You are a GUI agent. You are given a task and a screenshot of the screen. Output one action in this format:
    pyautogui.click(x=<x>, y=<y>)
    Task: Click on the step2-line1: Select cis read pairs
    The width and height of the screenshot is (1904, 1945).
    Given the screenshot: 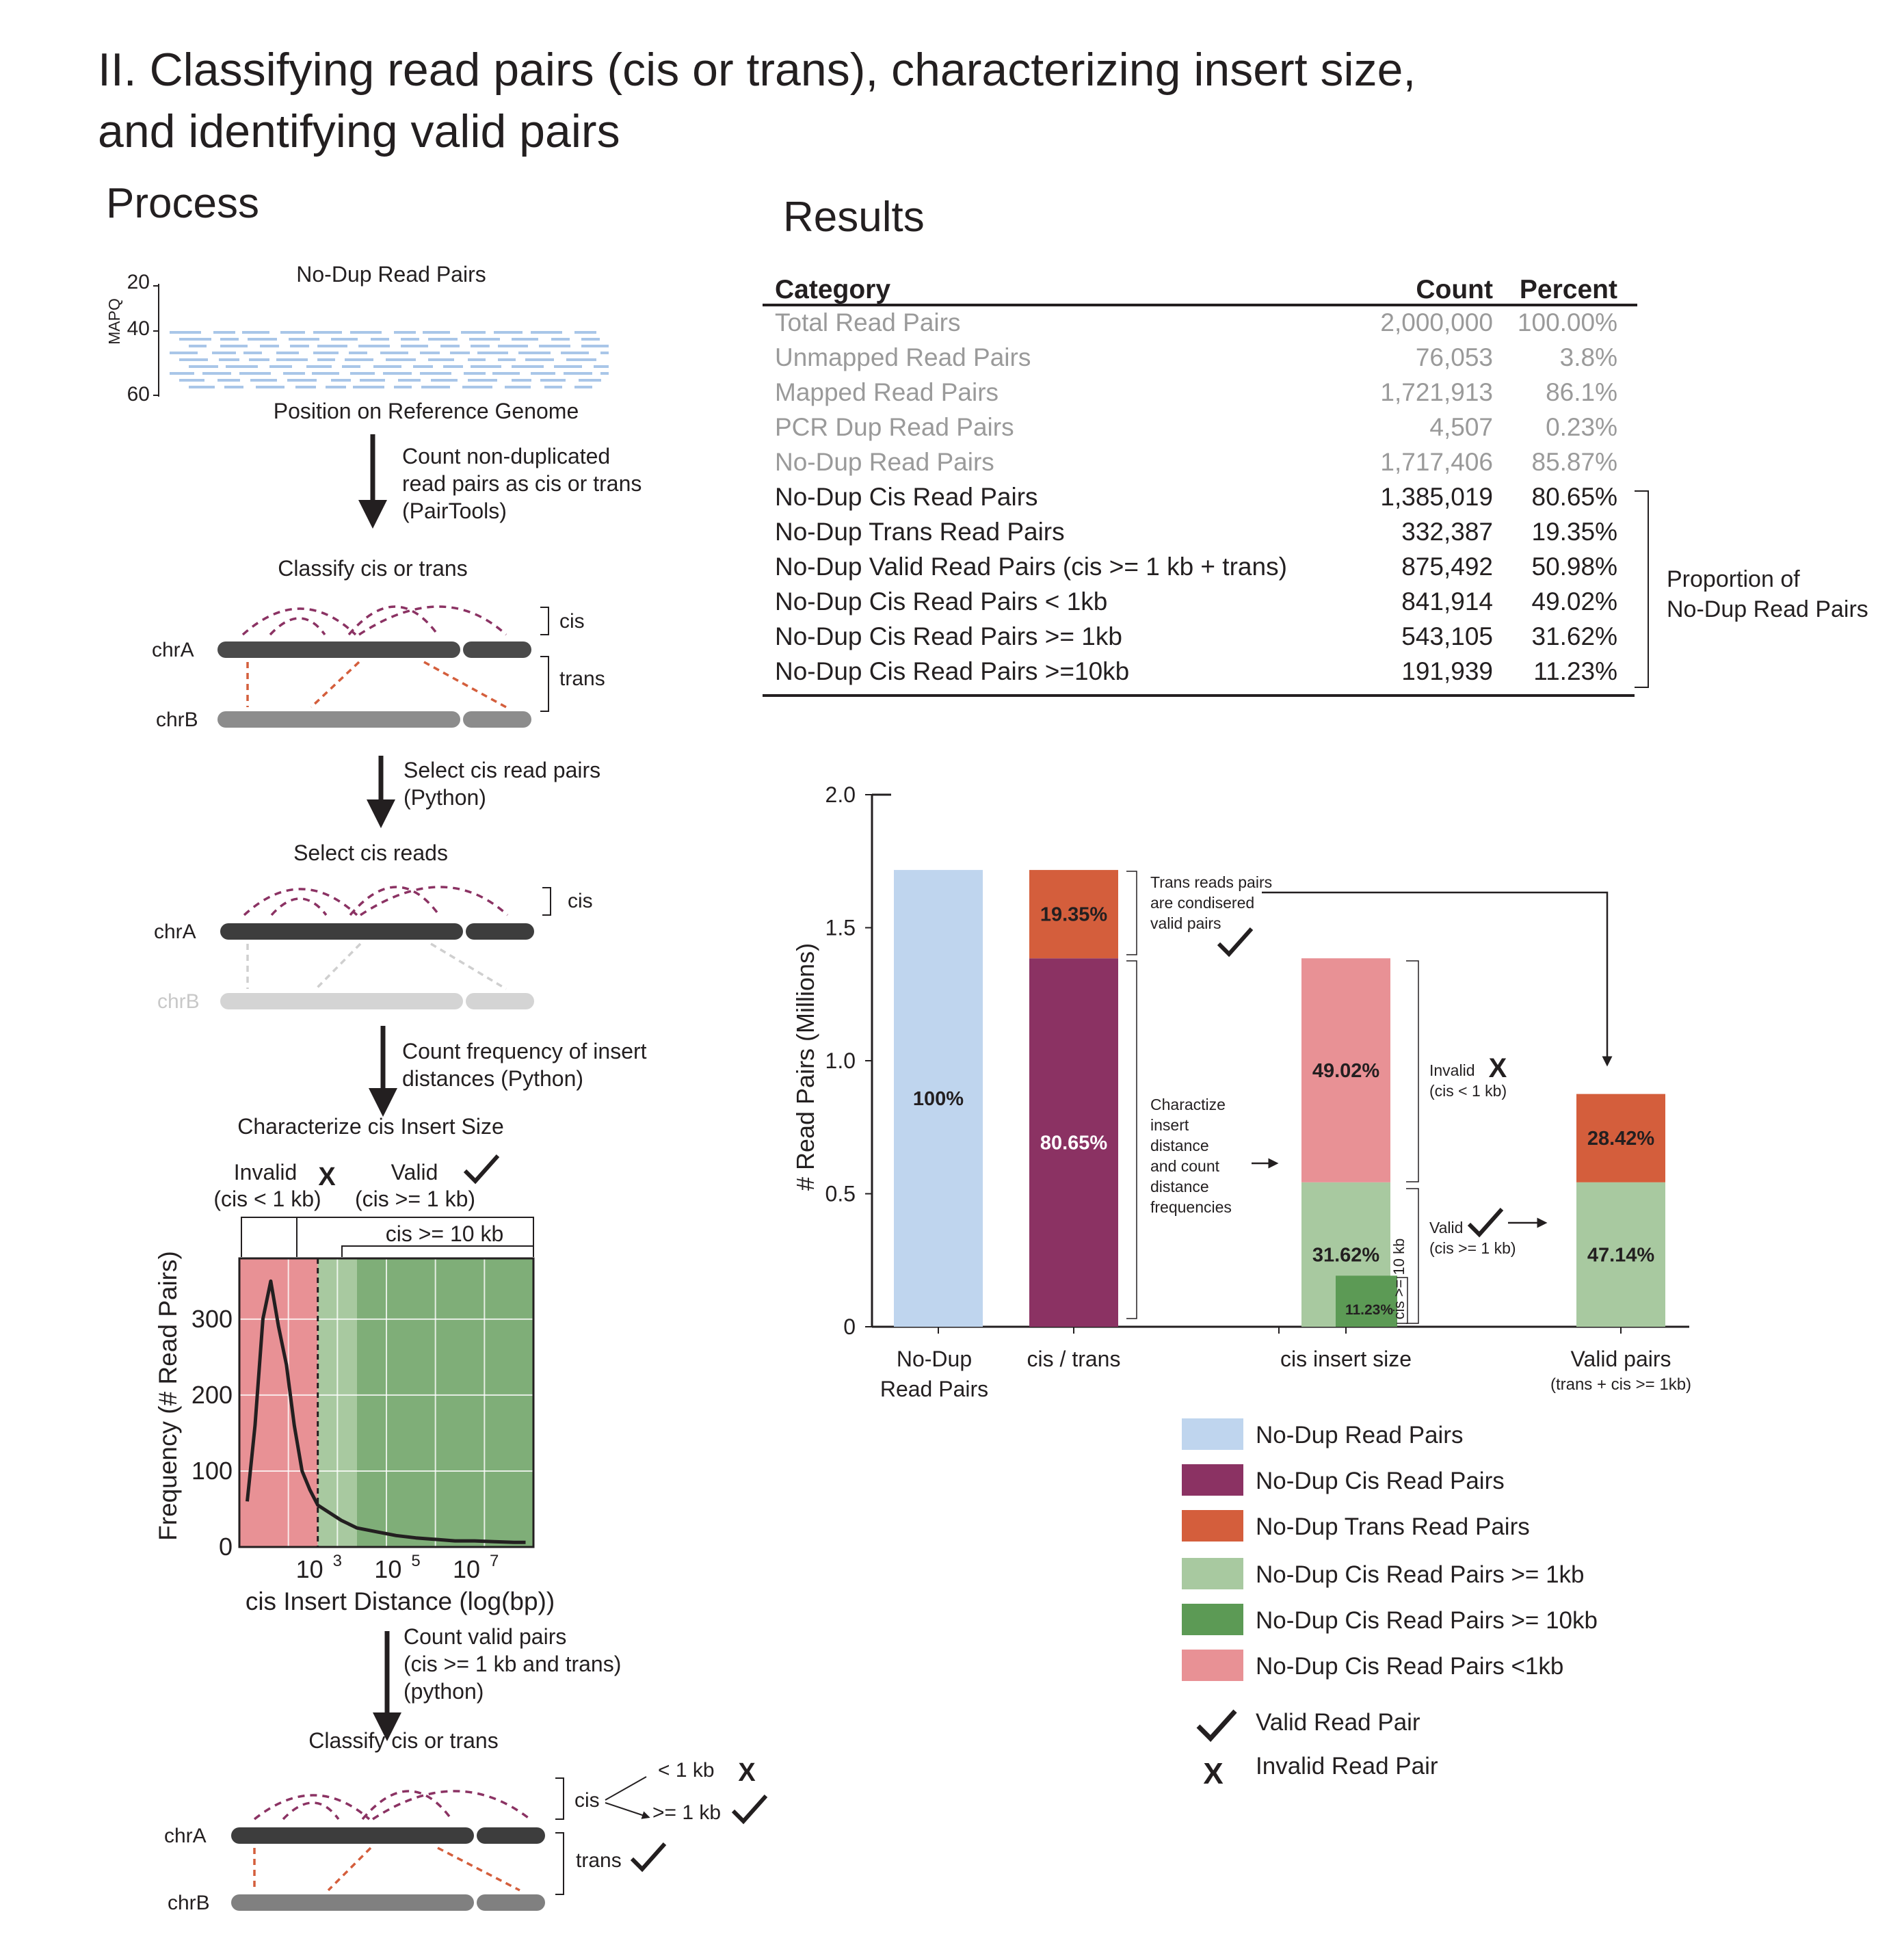 What is the action you would take?
    pyautogui.click(x=502, y=770)
    